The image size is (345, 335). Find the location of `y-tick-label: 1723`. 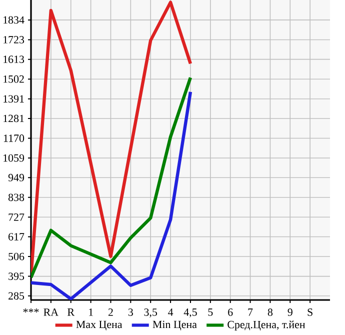

y-tick-label: 1723 is located at coordinates (14, 40).